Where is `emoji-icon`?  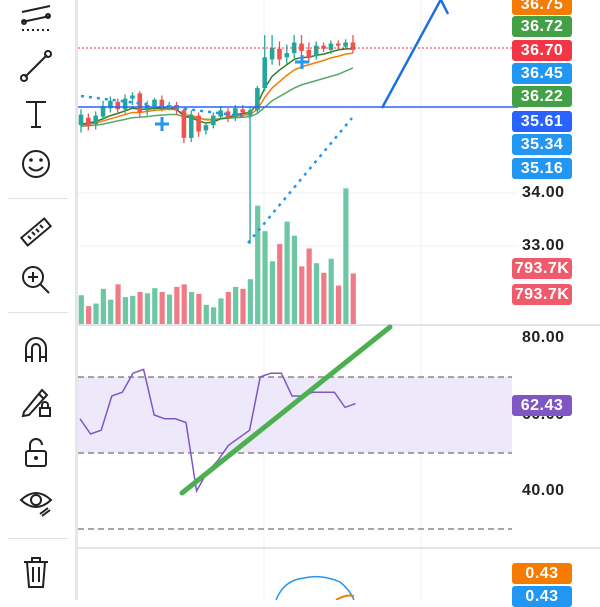 emoji-icon is located at coordinates (36, 164).